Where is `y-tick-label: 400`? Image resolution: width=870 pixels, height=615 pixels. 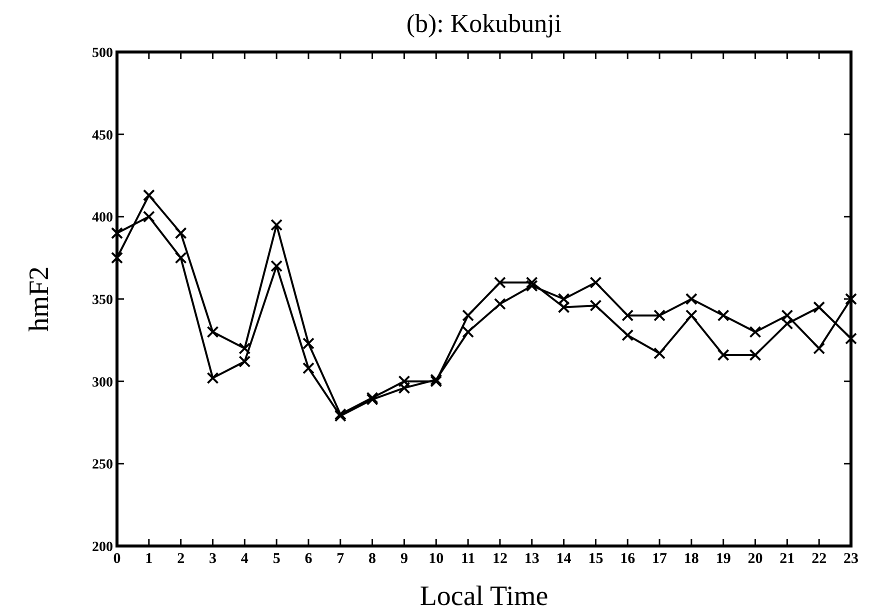 y-tick-label: 400 is located at coordinates (102, 218).